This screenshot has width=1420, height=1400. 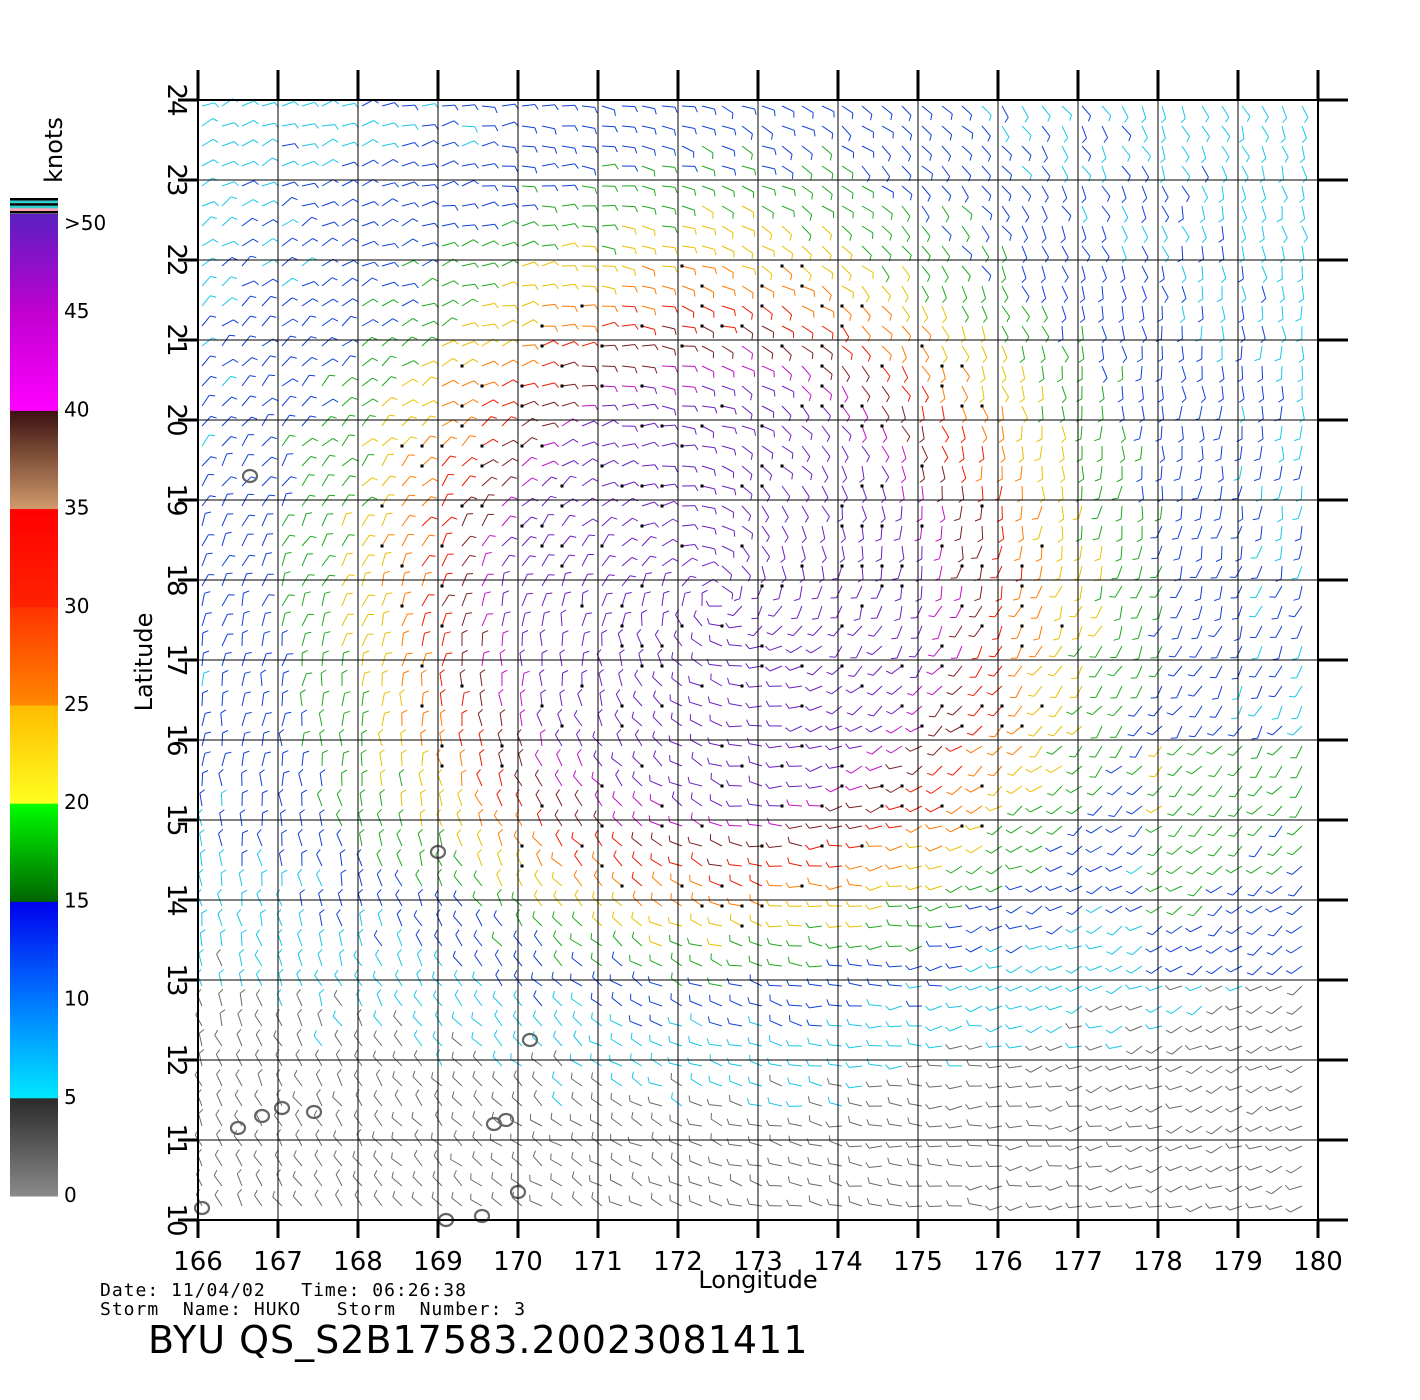 I want to click on colorbar-unit-label: knots, so click(x=54, y=150).